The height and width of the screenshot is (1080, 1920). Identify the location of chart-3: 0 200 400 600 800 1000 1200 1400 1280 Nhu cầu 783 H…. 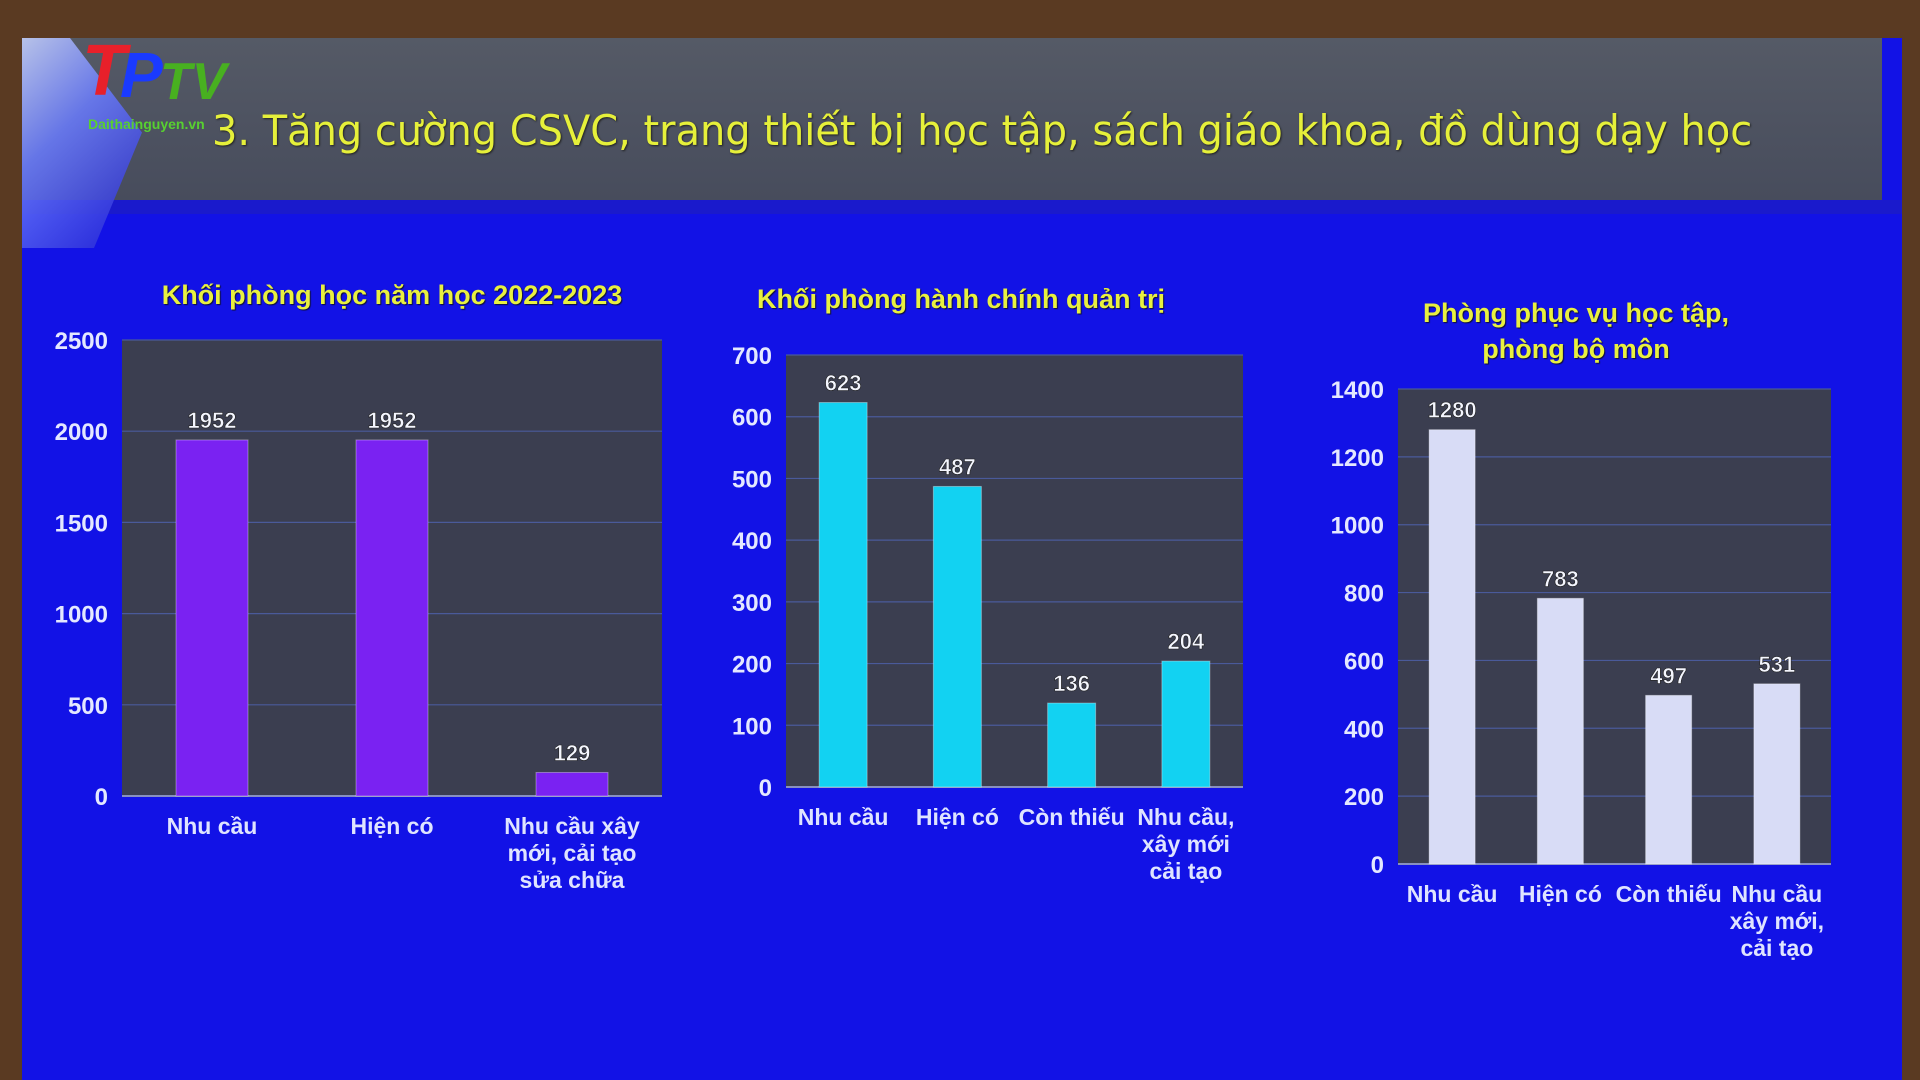
(1581, 669).